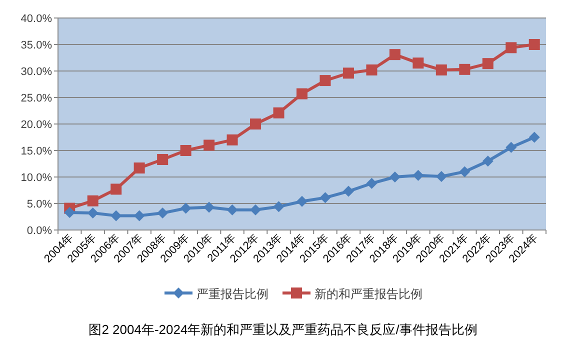 This screenshot has width=566, height=352. Describe the element at coordinates (36, 46) in the screenshot. I see `y-tick-label: 35.0%` at that location.